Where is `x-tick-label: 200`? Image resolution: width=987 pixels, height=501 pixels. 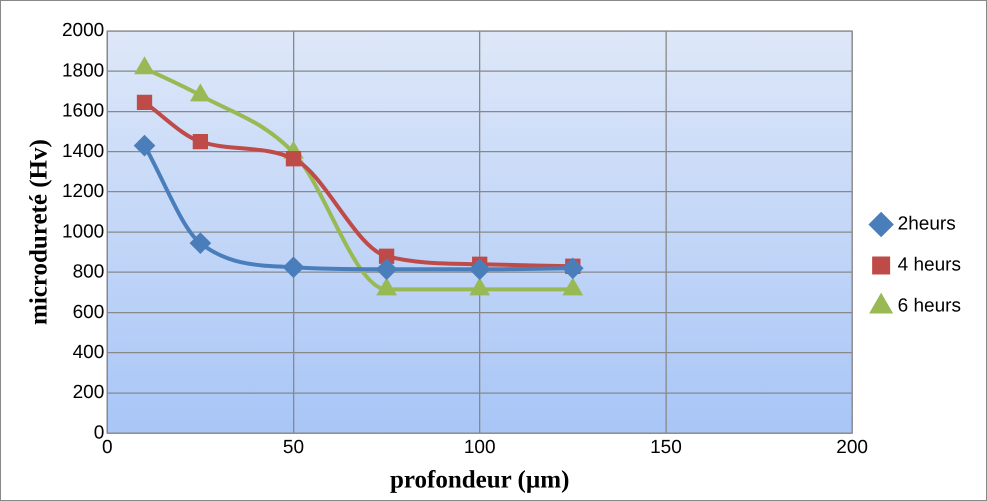 x-tick-label: 200 is located at coordinates (852, 447).